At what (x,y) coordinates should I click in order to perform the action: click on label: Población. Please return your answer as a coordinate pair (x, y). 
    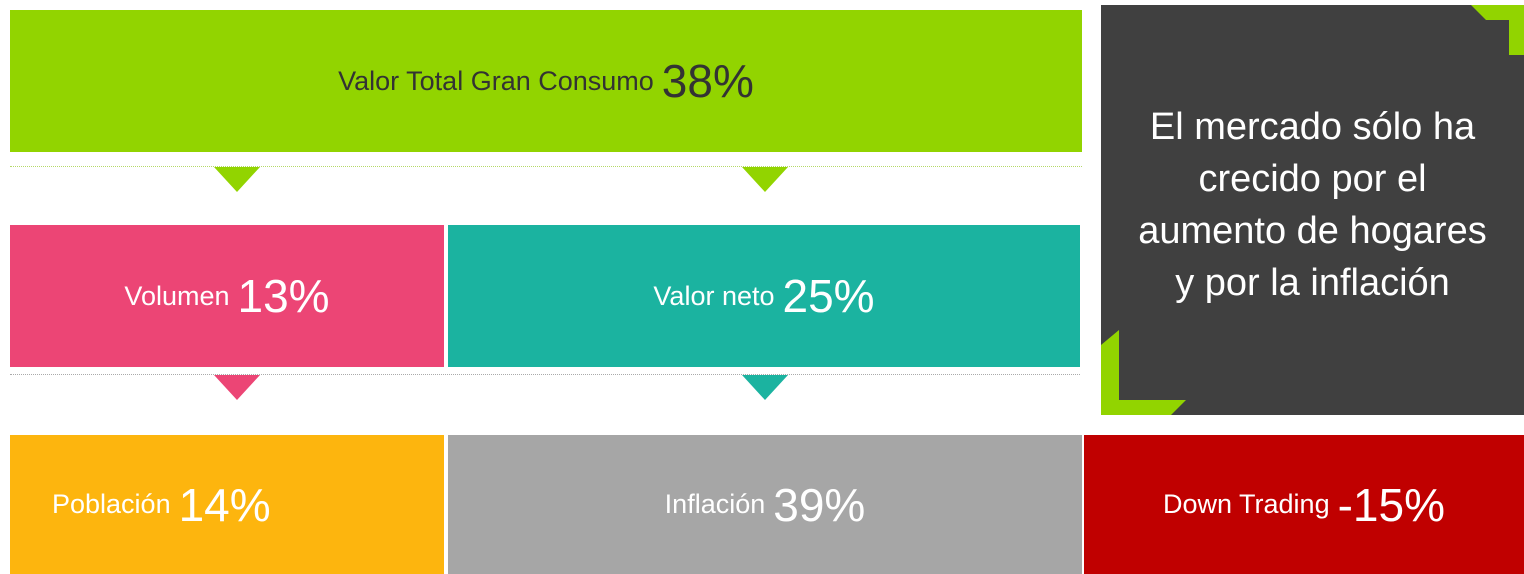
    Looking at the image, I should click on (111, 504).